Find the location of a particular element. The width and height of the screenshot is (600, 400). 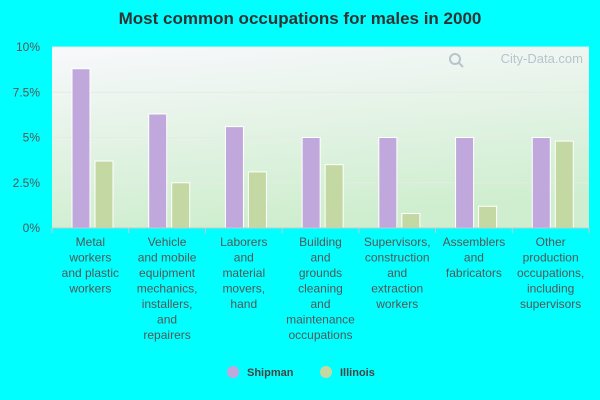

y-tick-label: 10% is located at coordinates (28, 47).